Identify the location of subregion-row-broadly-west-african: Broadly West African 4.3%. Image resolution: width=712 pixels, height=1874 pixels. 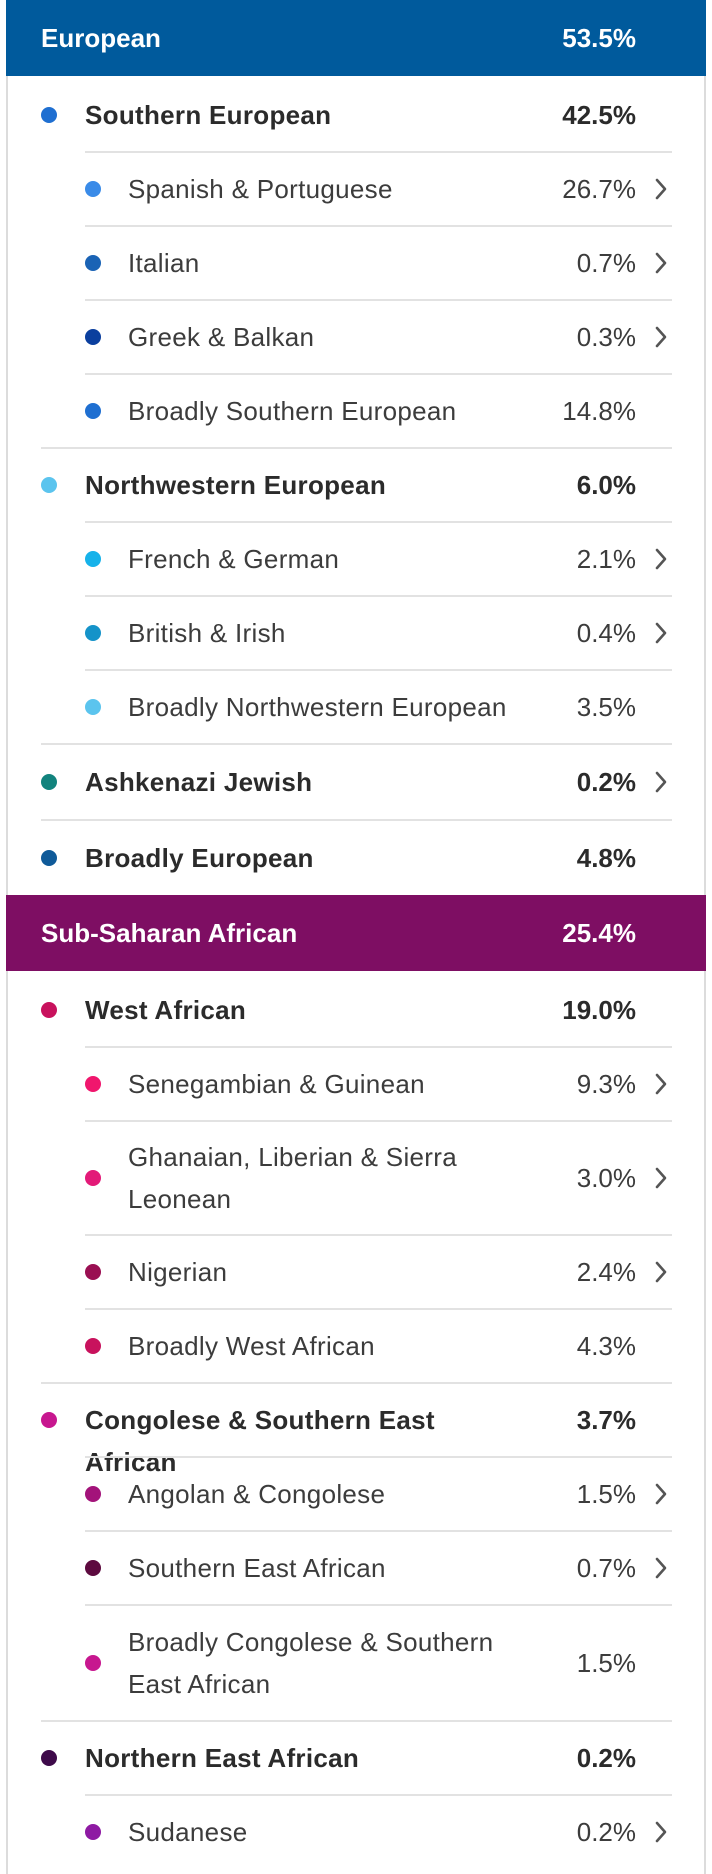
(356, 1346).